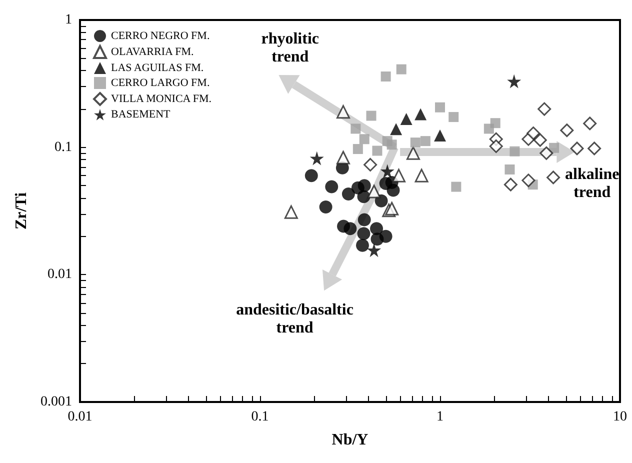 The width and height of the screenshot is (632, 463). What do you see at coordinates (295, 318) in the screenshot?
I see `annotation: andesitic/basaltic trend` at bounding box center [295, 318].